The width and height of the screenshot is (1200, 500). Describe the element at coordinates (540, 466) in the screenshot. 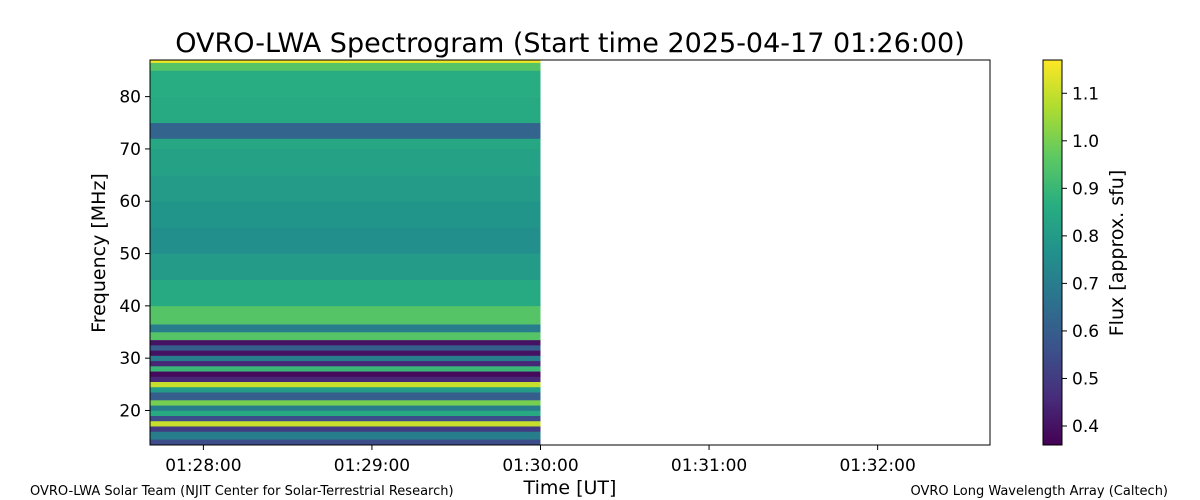

I see `x-tick-label: 01:30:00` at that location.